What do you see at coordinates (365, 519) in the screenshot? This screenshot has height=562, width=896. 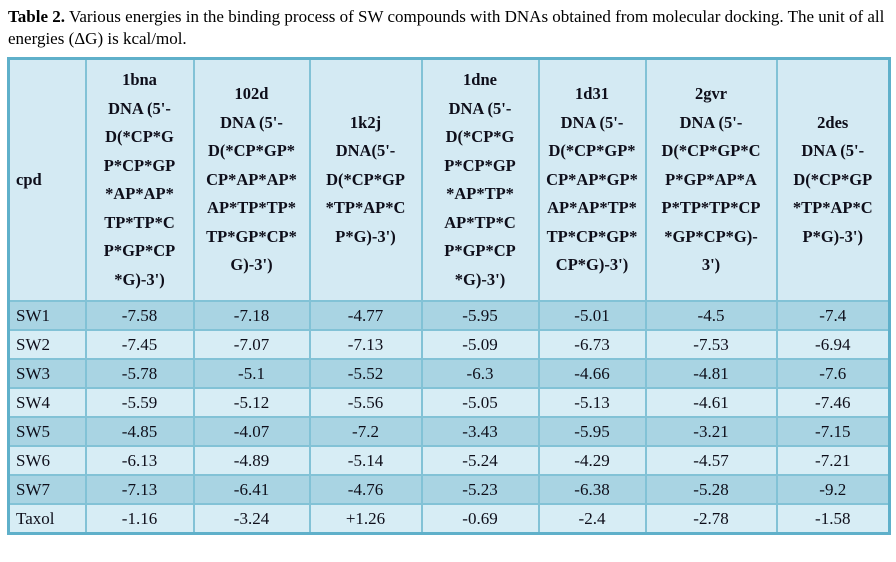 I see `energy-cell-taxol-1k2j: +1.26` at bounding box center [365, 519].